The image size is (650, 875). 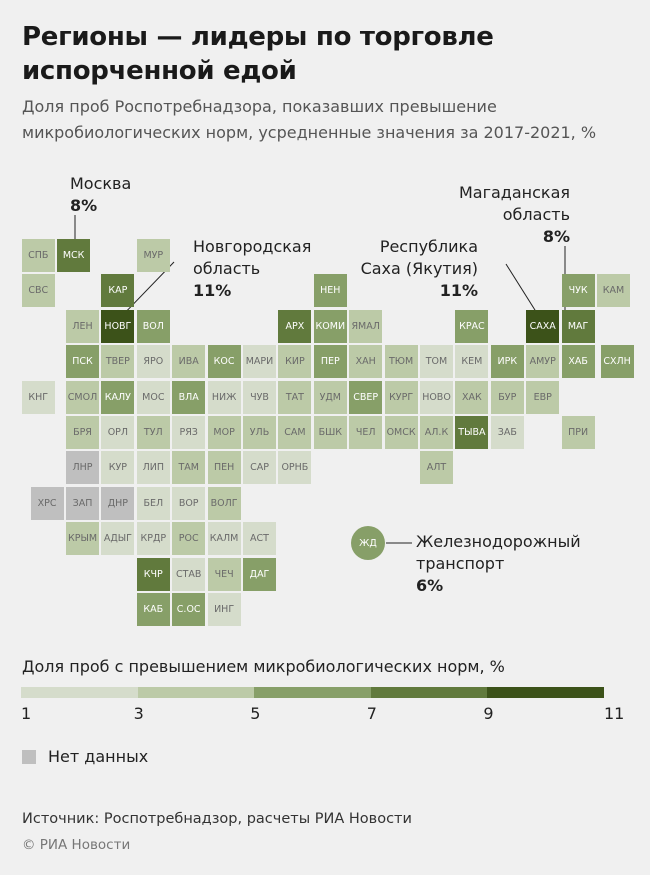 I want to click on region-tile: НЕН, so click(x=330, y=291).